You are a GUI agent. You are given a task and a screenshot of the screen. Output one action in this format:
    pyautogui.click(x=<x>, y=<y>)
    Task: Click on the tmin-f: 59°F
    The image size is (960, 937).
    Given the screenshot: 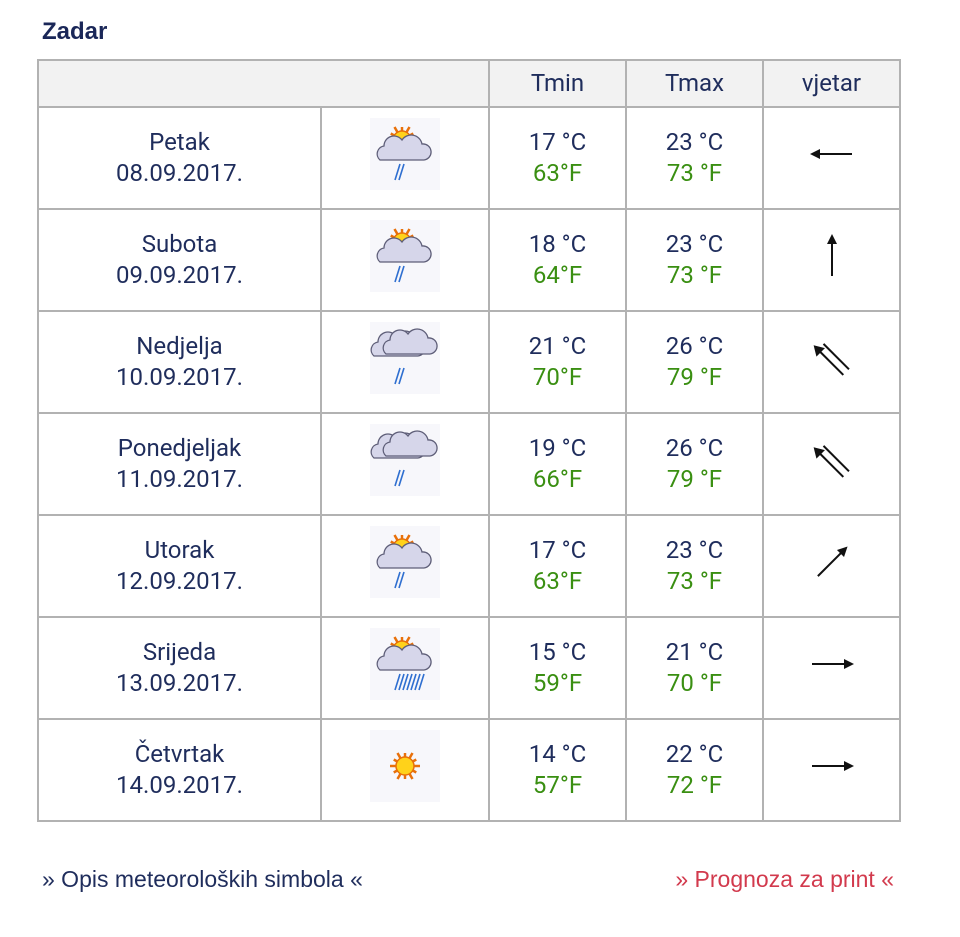 What is the action you would take?
    pyautogui.click(x=557, y=683)
    